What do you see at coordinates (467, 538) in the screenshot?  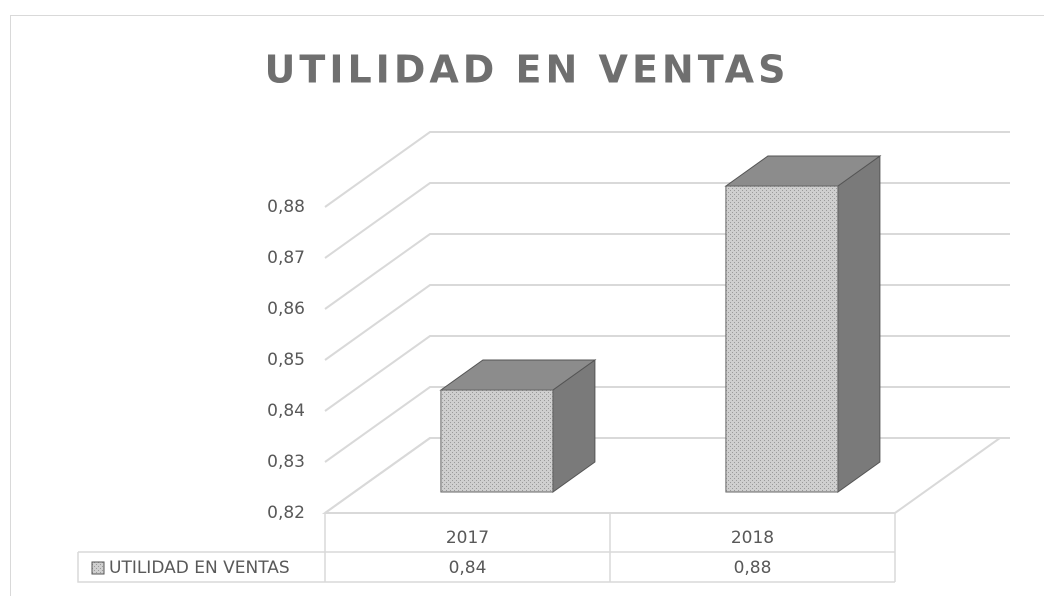 I see `x-tick-label: 2017` at bounding box center [467, 538].